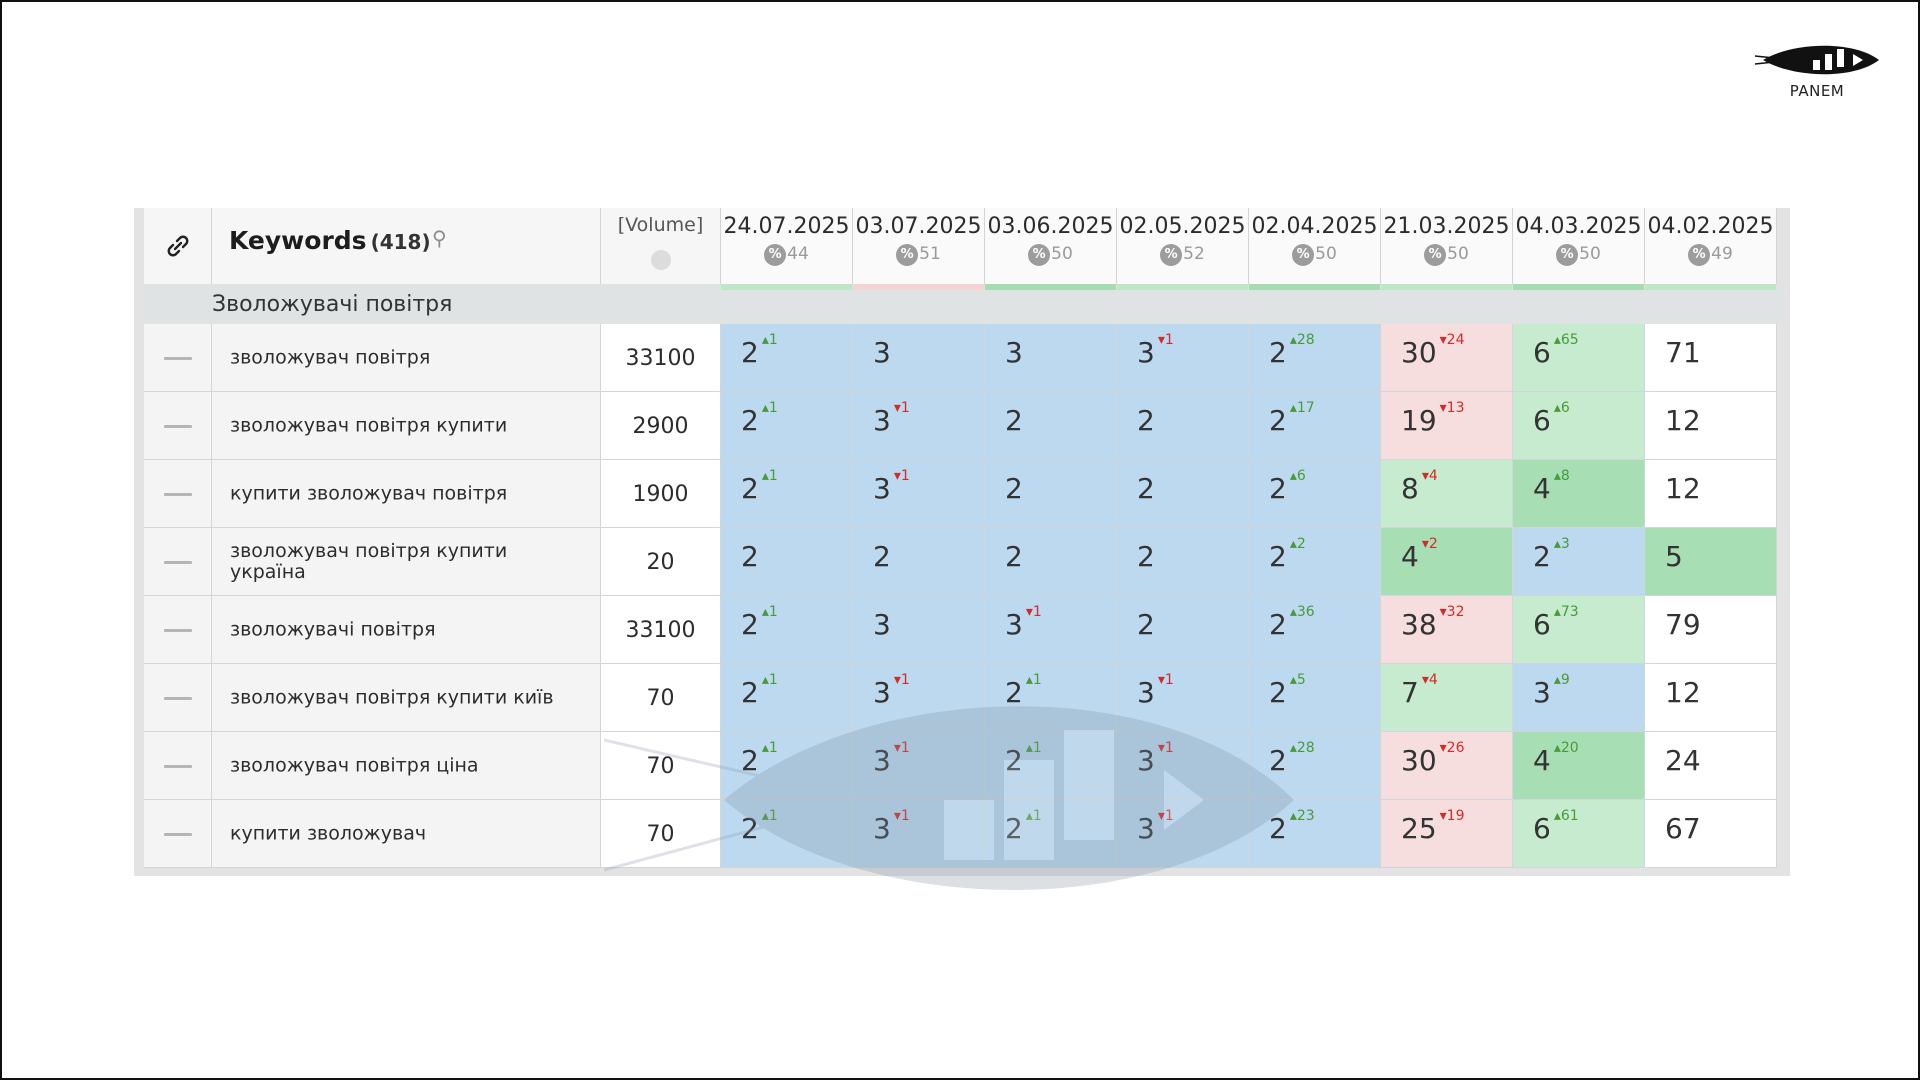 The width and height of the screenshot is (1920, 1080). I want to click on keyword-cell: зволожувачі повітря, so click(406, 630).